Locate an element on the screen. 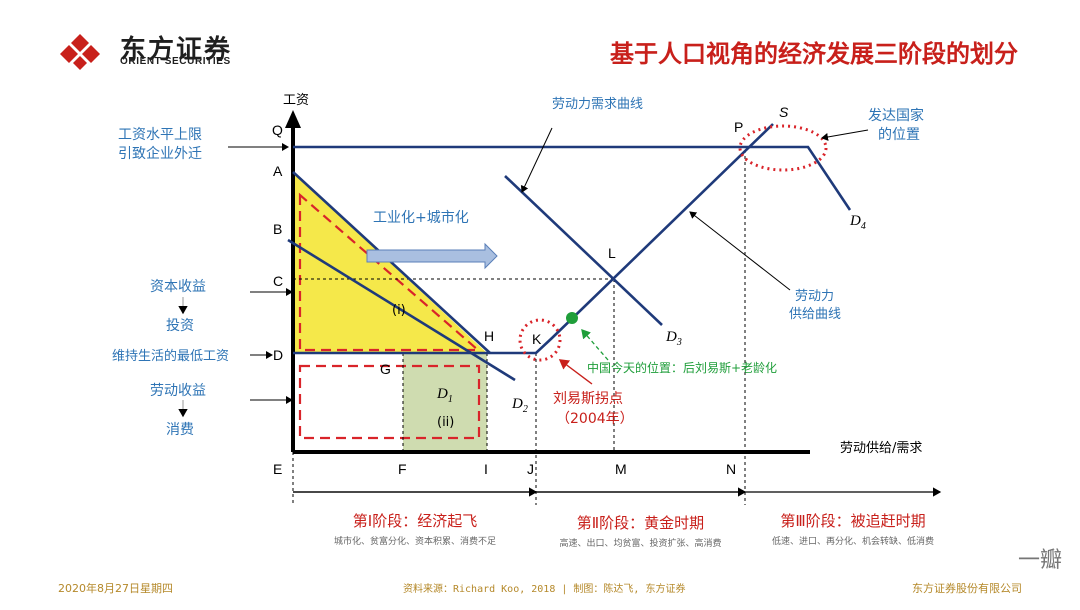 The width and height of the screenshot is (1080, 610). dashed-box-lower is located at coordinates (389, 402).